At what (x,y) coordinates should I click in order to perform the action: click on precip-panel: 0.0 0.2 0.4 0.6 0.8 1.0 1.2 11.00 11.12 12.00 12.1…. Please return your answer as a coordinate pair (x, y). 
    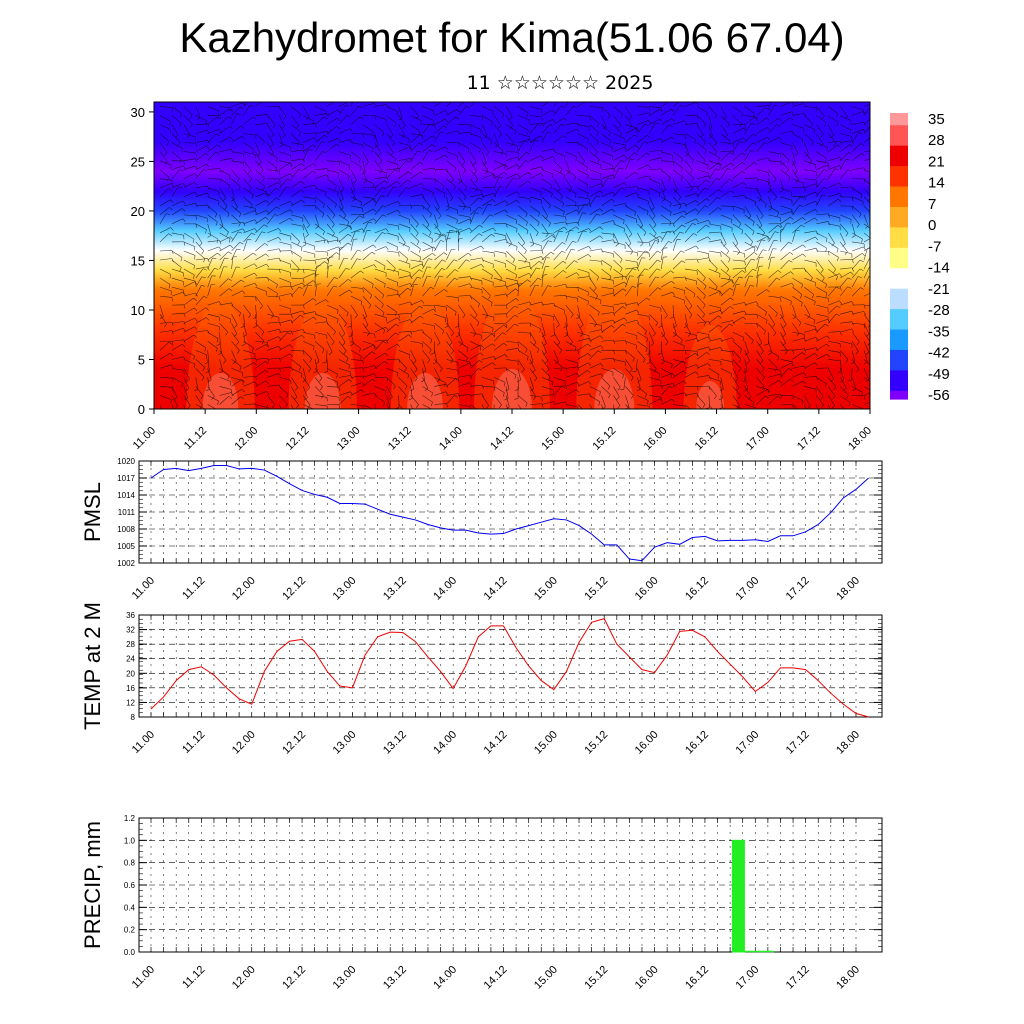
    Looking at the image, I should click on (481, 903).